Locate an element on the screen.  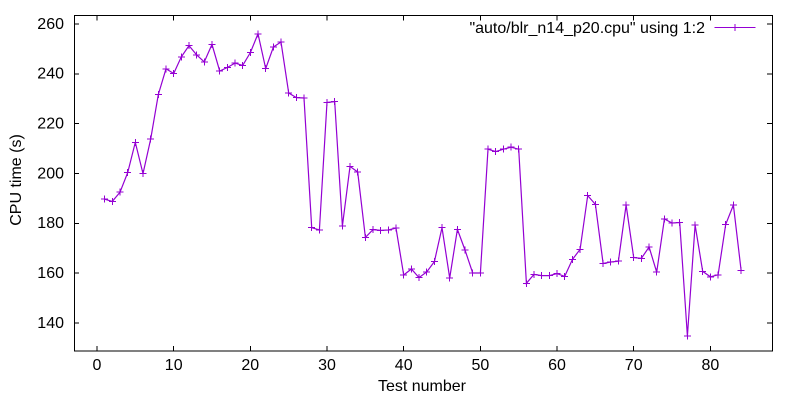
svg-text: 20 is located at coordinates (250, 365).